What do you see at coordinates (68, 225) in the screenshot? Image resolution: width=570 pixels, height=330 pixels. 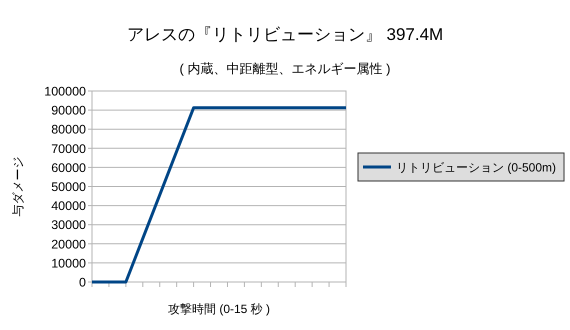 I see `y-tick-label: 30000` at bounding box center [68, 225].